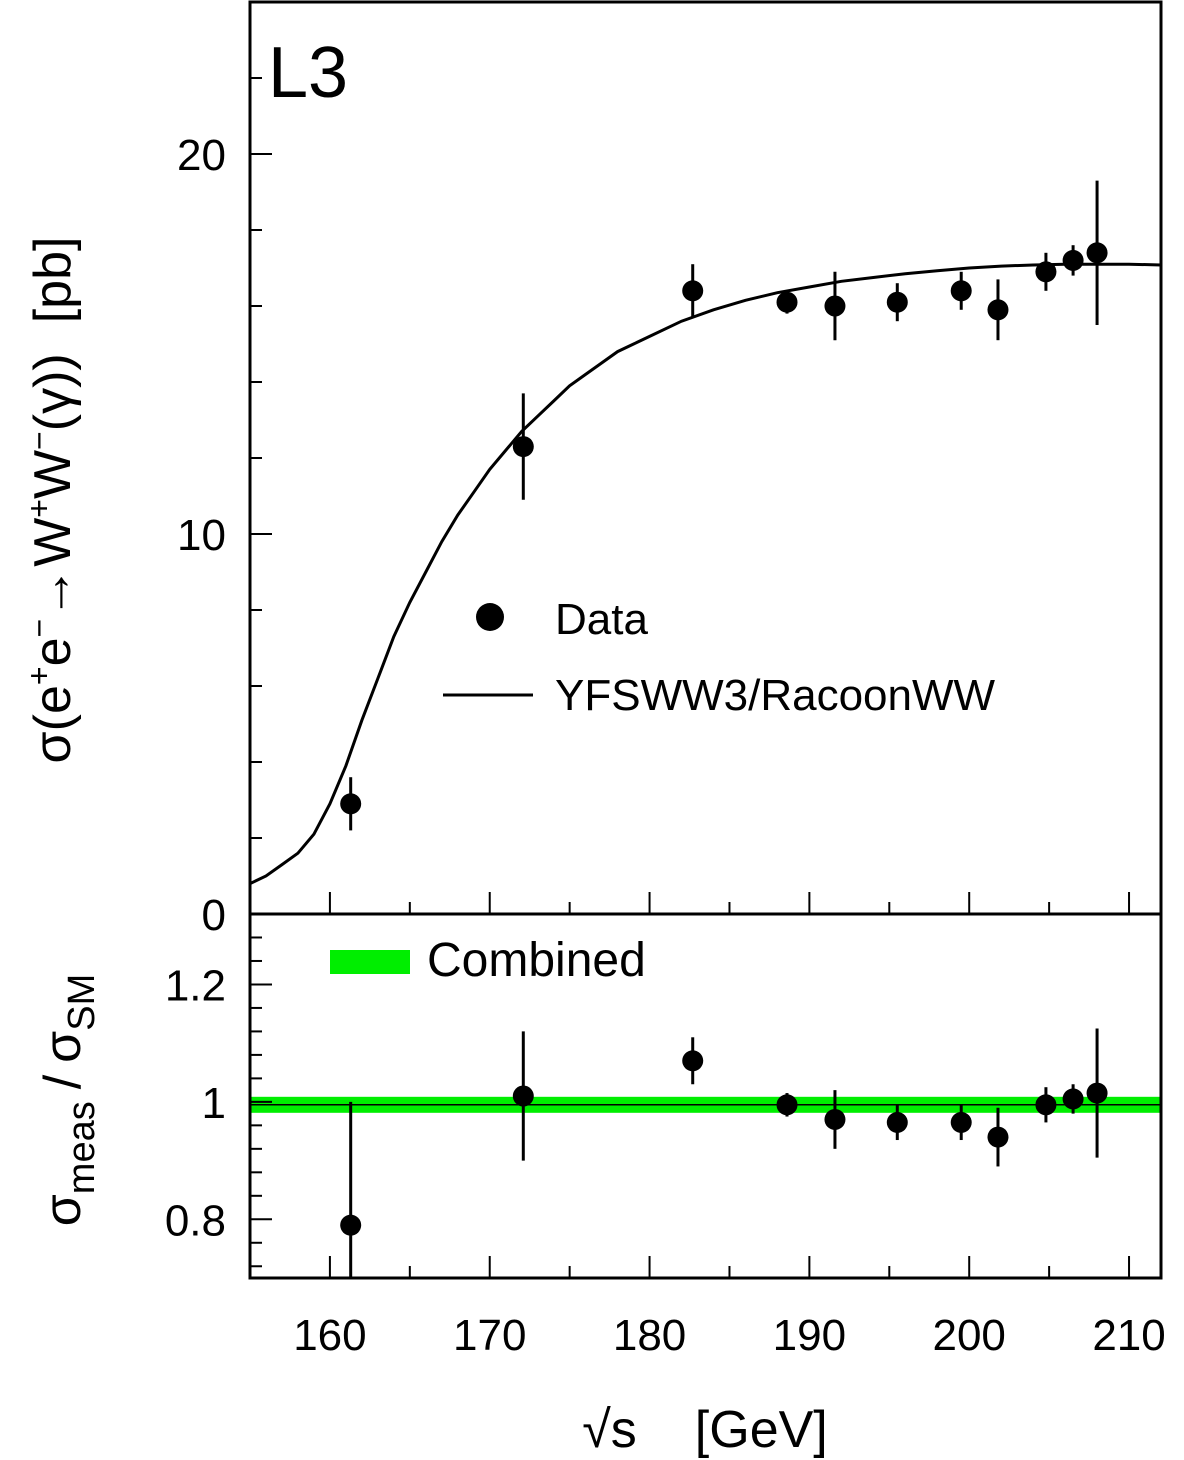 The image size is (1184, 1460). What do you see at coordinates (649, 1335) in the screenshot?
I see `x-tick-label: 180` at bounding box center [649, 1335].